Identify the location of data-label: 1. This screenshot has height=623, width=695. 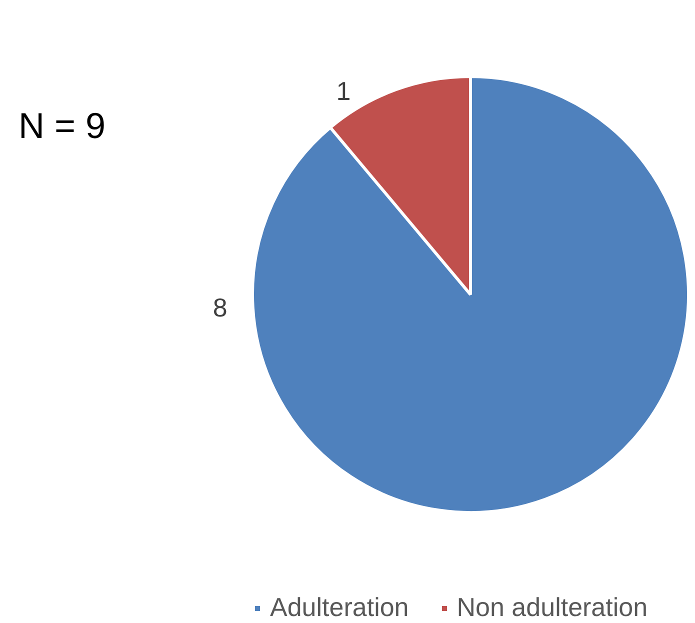
(343, 91).